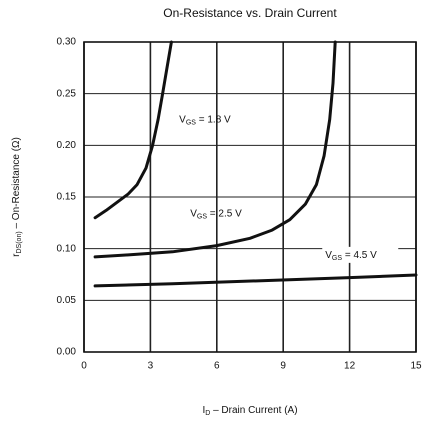 The height and width of the screenshot is (425, 425). I want to click on y-tick-label: 0.20, so click(67, 145).